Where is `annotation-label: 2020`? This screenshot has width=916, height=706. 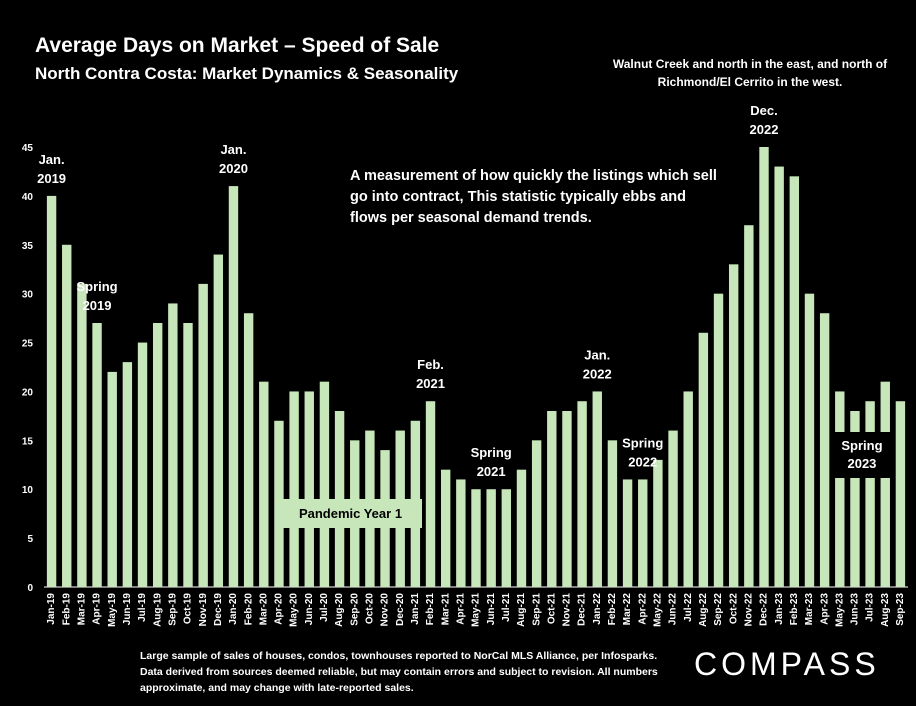
annotation-label: 2020 is located at coordinates (233, 168).